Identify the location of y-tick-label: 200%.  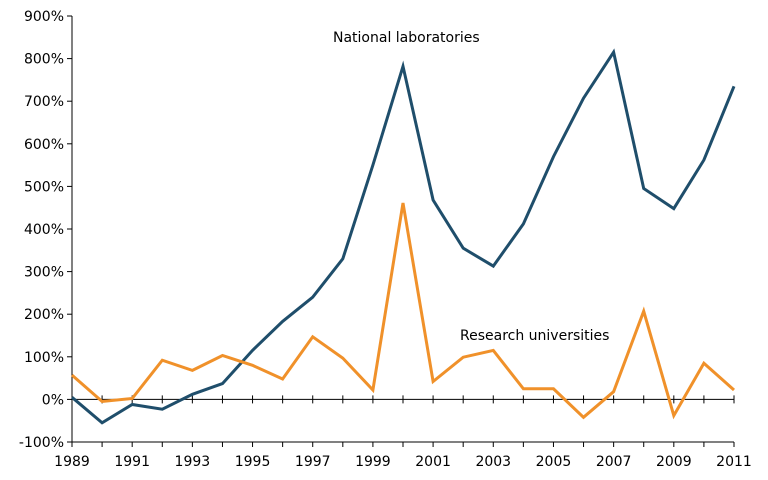
(44, 315).